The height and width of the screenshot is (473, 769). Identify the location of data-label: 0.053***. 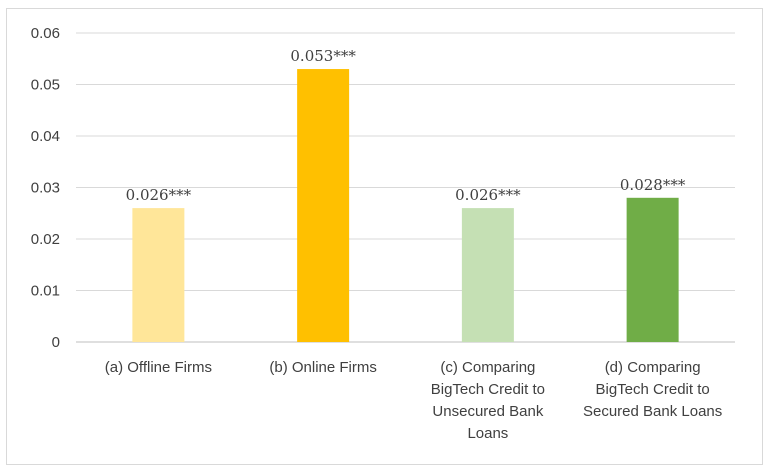
(323, 56).